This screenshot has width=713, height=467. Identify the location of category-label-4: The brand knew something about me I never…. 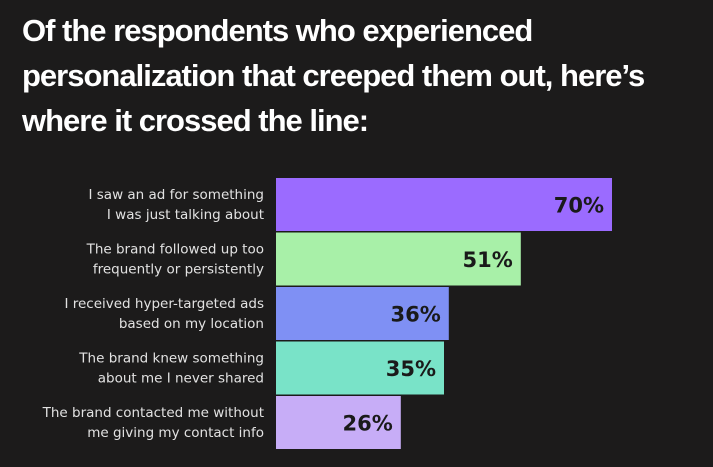
(171, 369).